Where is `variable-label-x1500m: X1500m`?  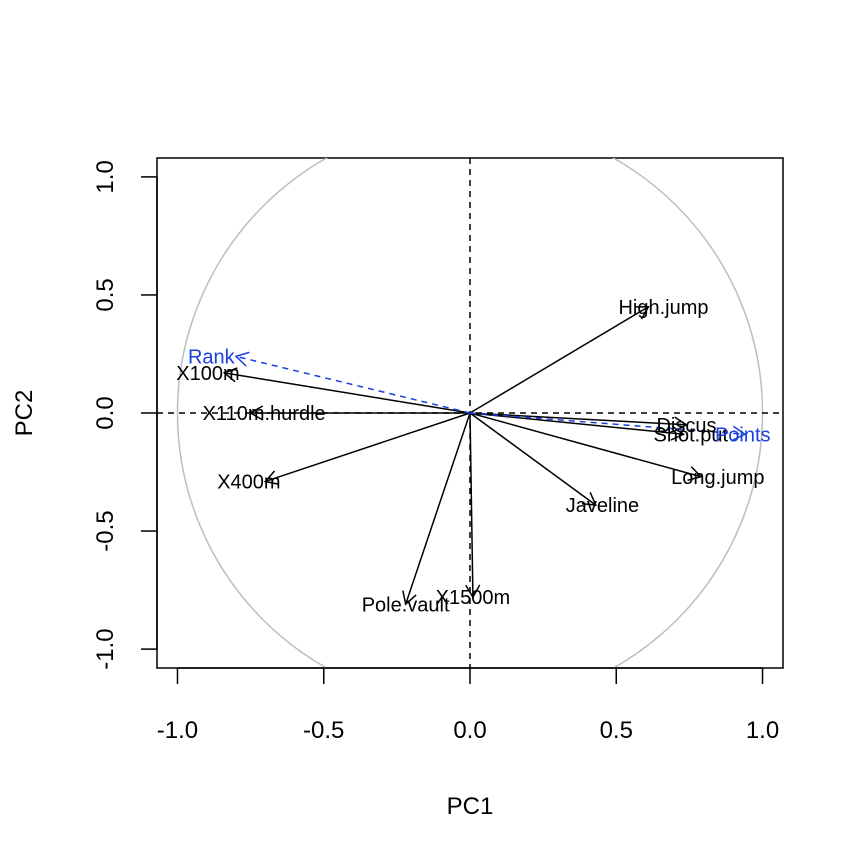 variable-label-x1500m: X1500m is located at coordinates (473, 598).